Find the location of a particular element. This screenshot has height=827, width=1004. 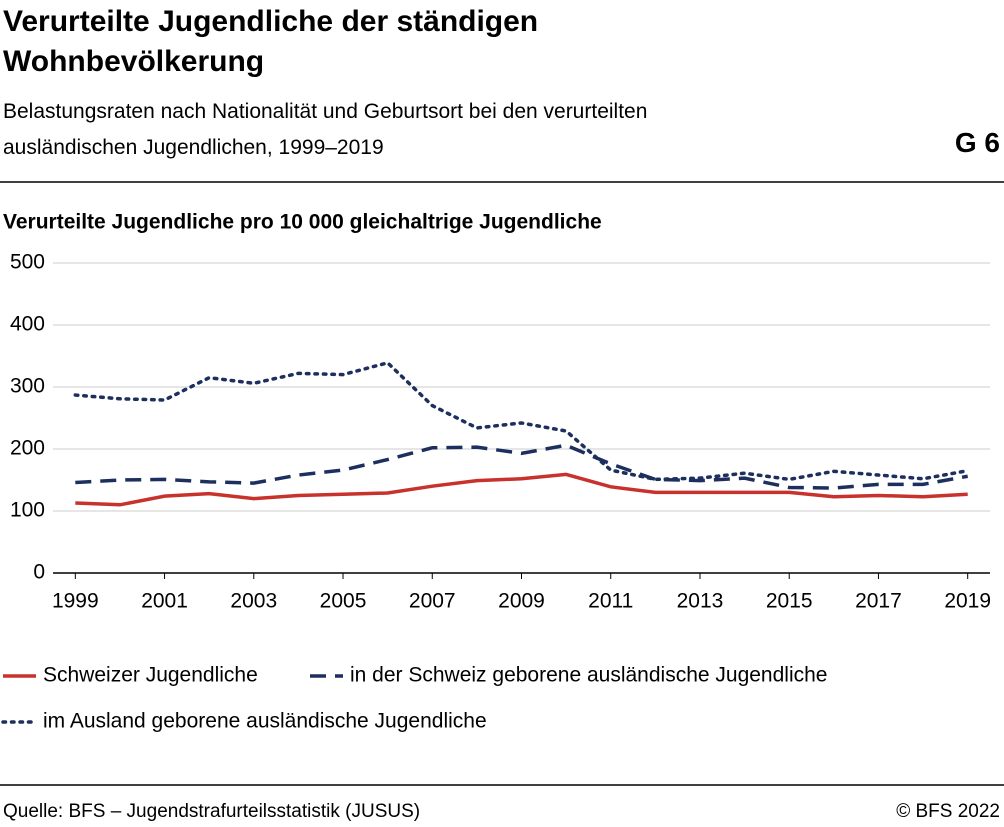

x-tick-label: 2013 is located at coordinates (700, 601).